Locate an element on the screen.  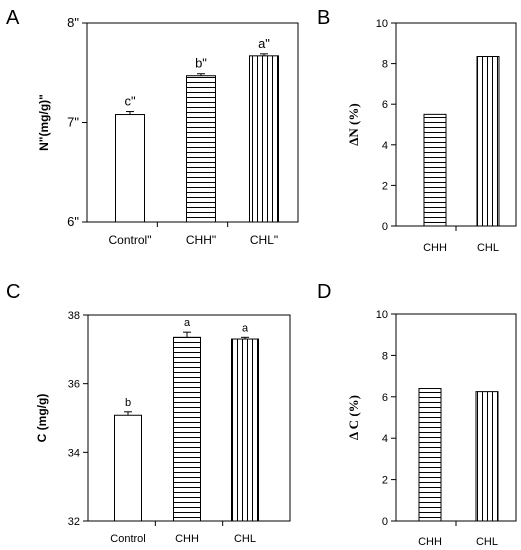
significance-label: c" is located at coordinates (130, 101).